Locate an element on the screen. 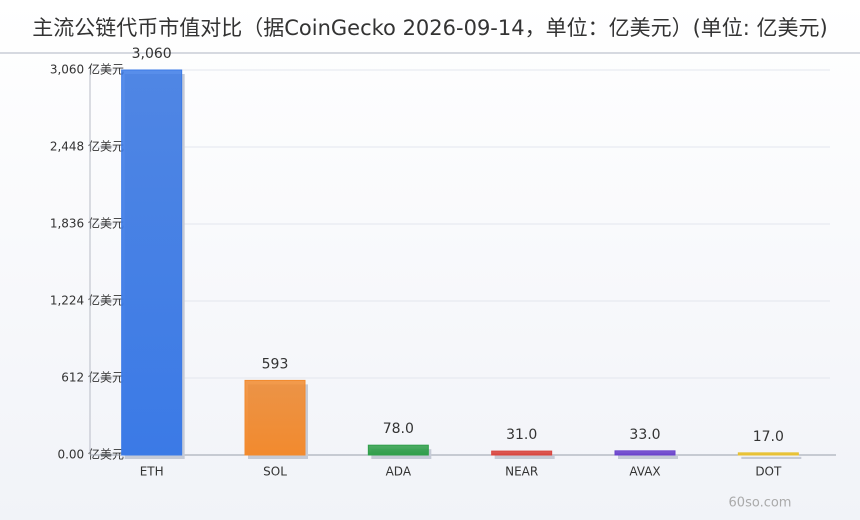 This screenshot has height=520, width=860. value-label: 593 is located at coordinates (275, 364).